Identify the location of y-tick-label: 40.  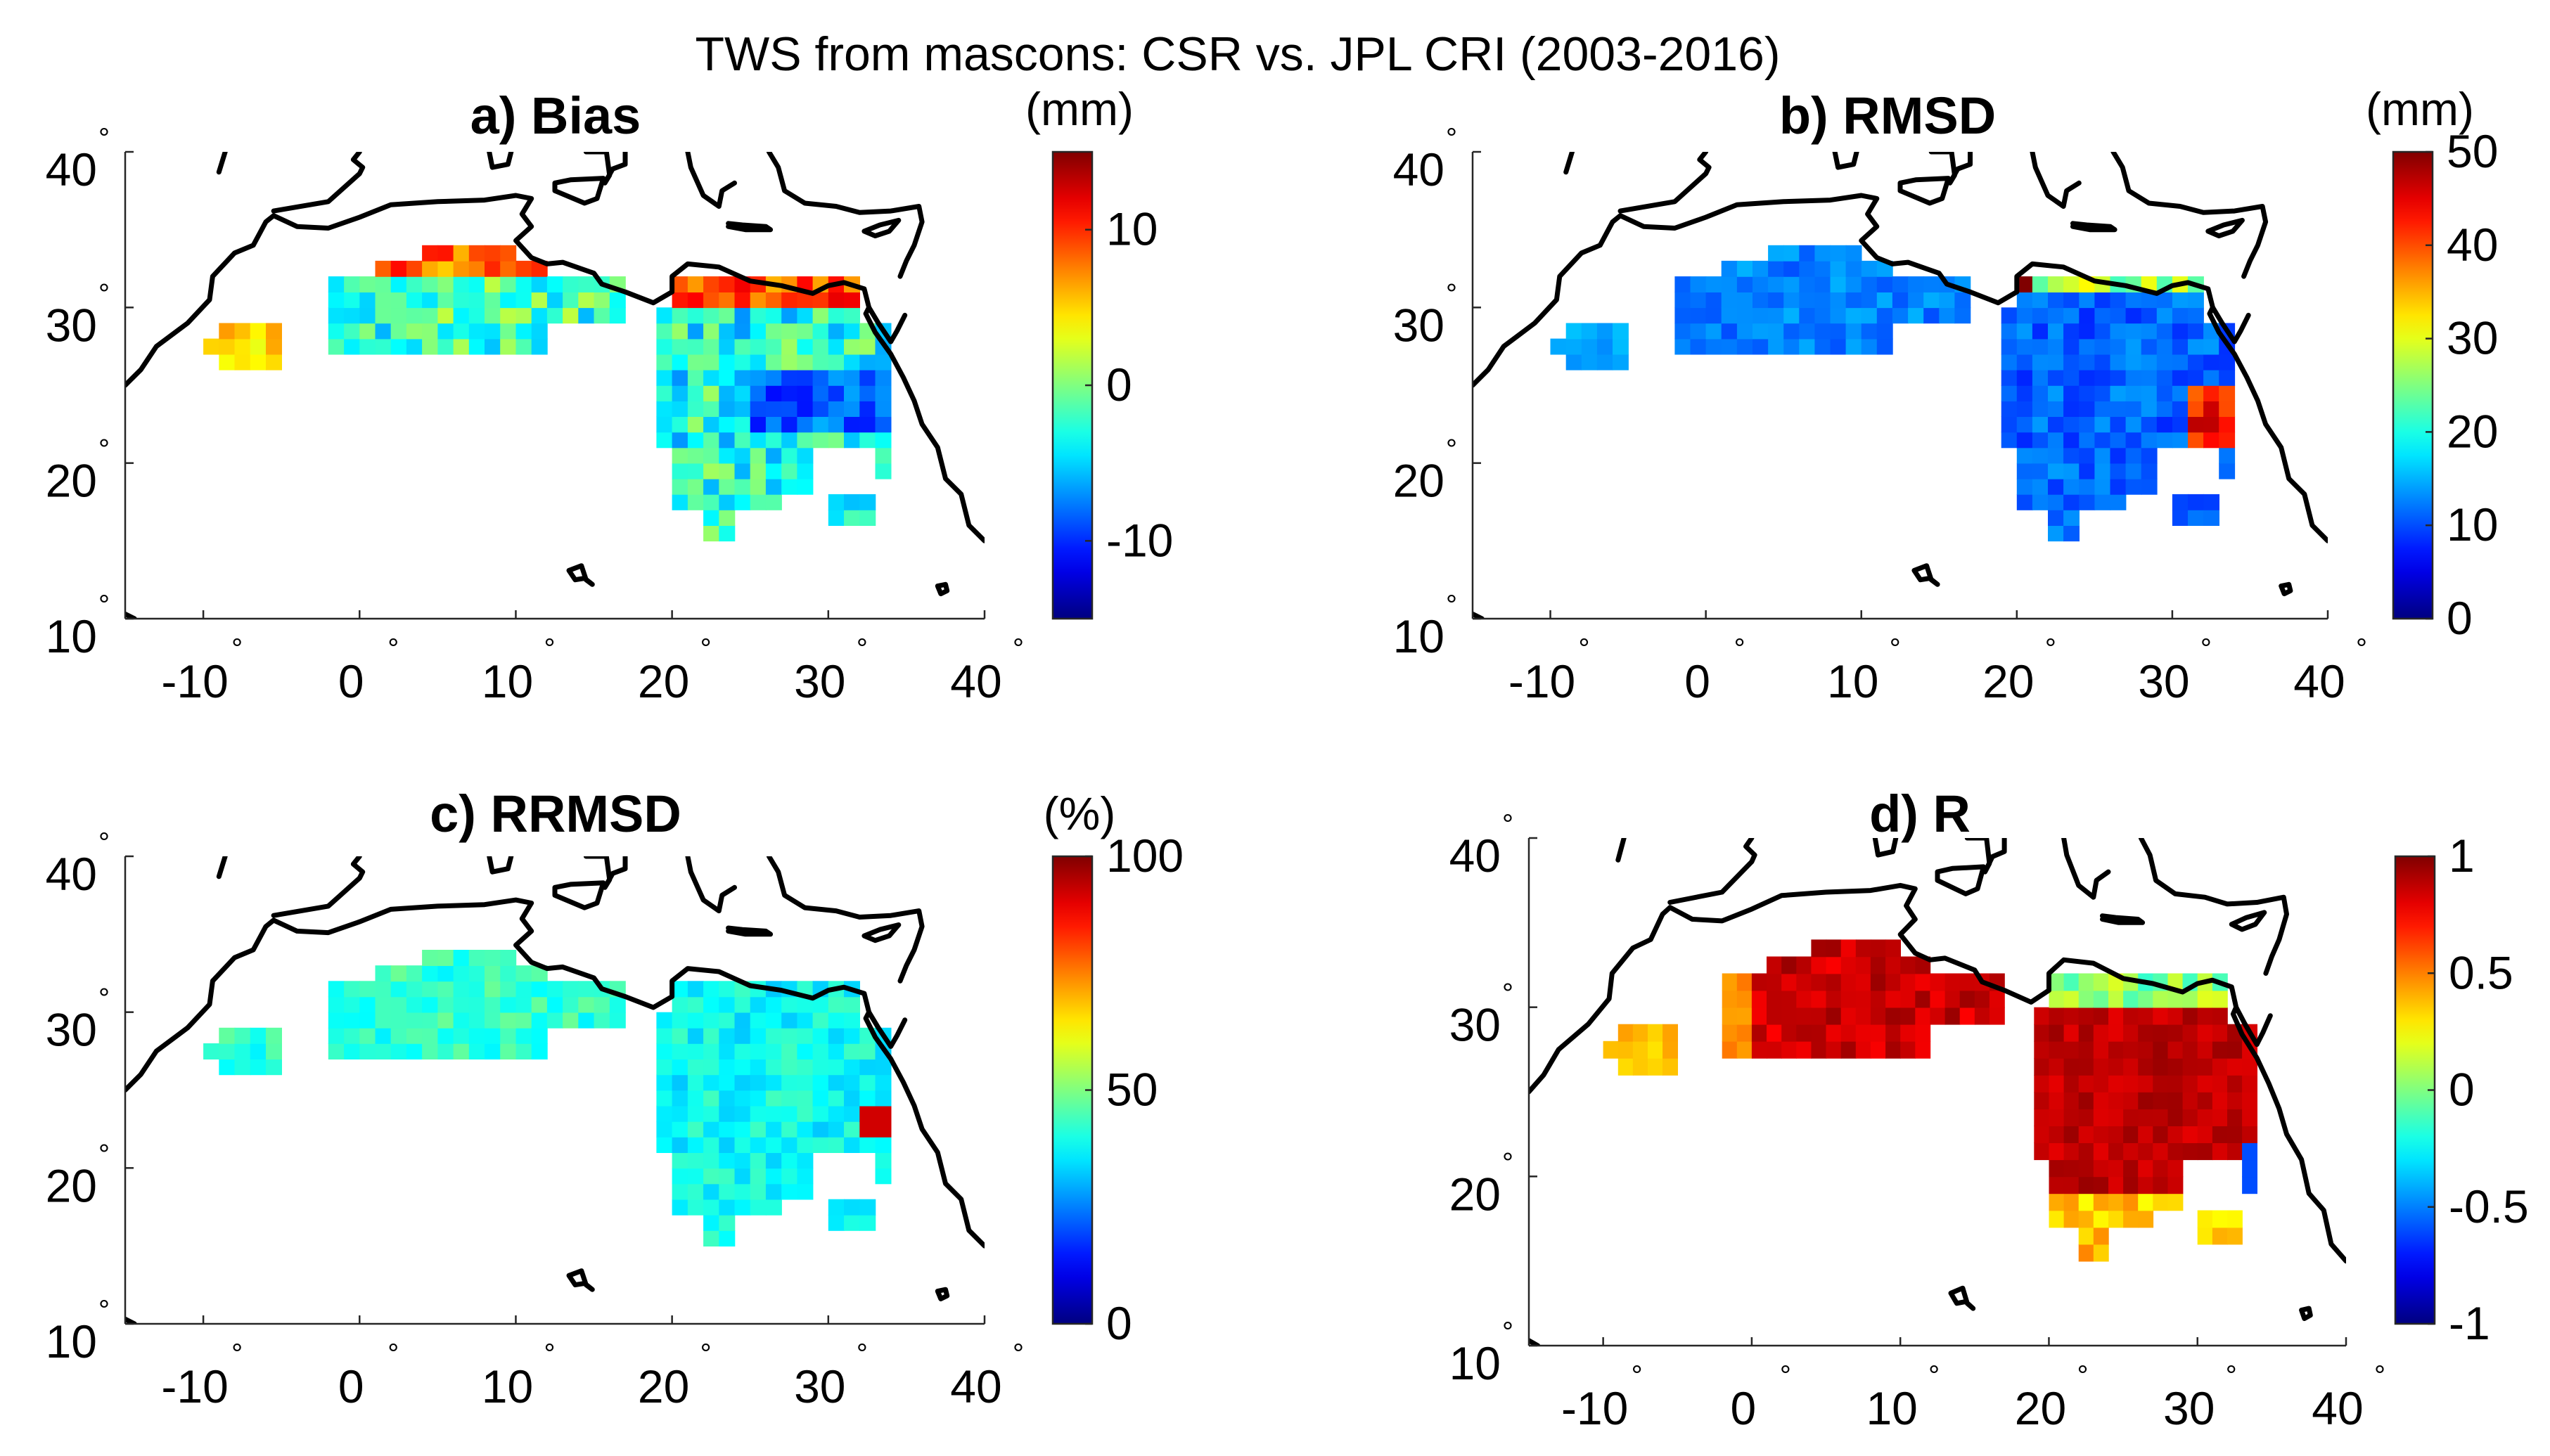
(1475, 856).